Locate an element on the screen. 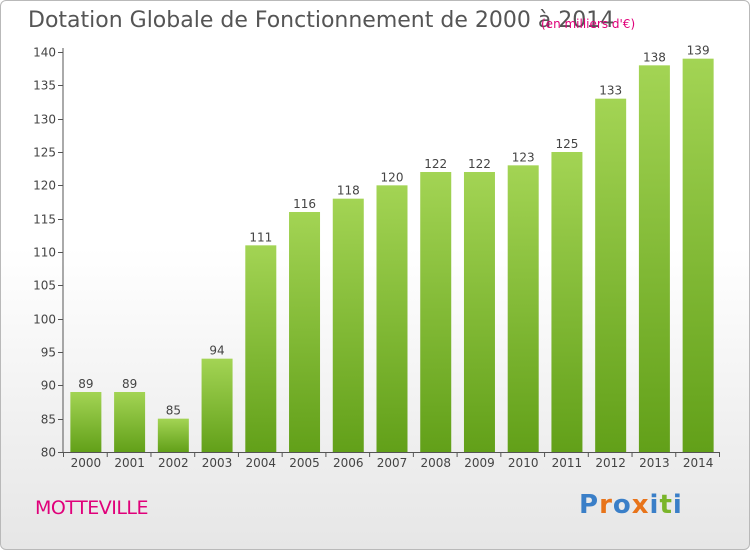 The height and width of the screenshot is (550, 750). logo-letter: t is located at coordinates (666, 505).